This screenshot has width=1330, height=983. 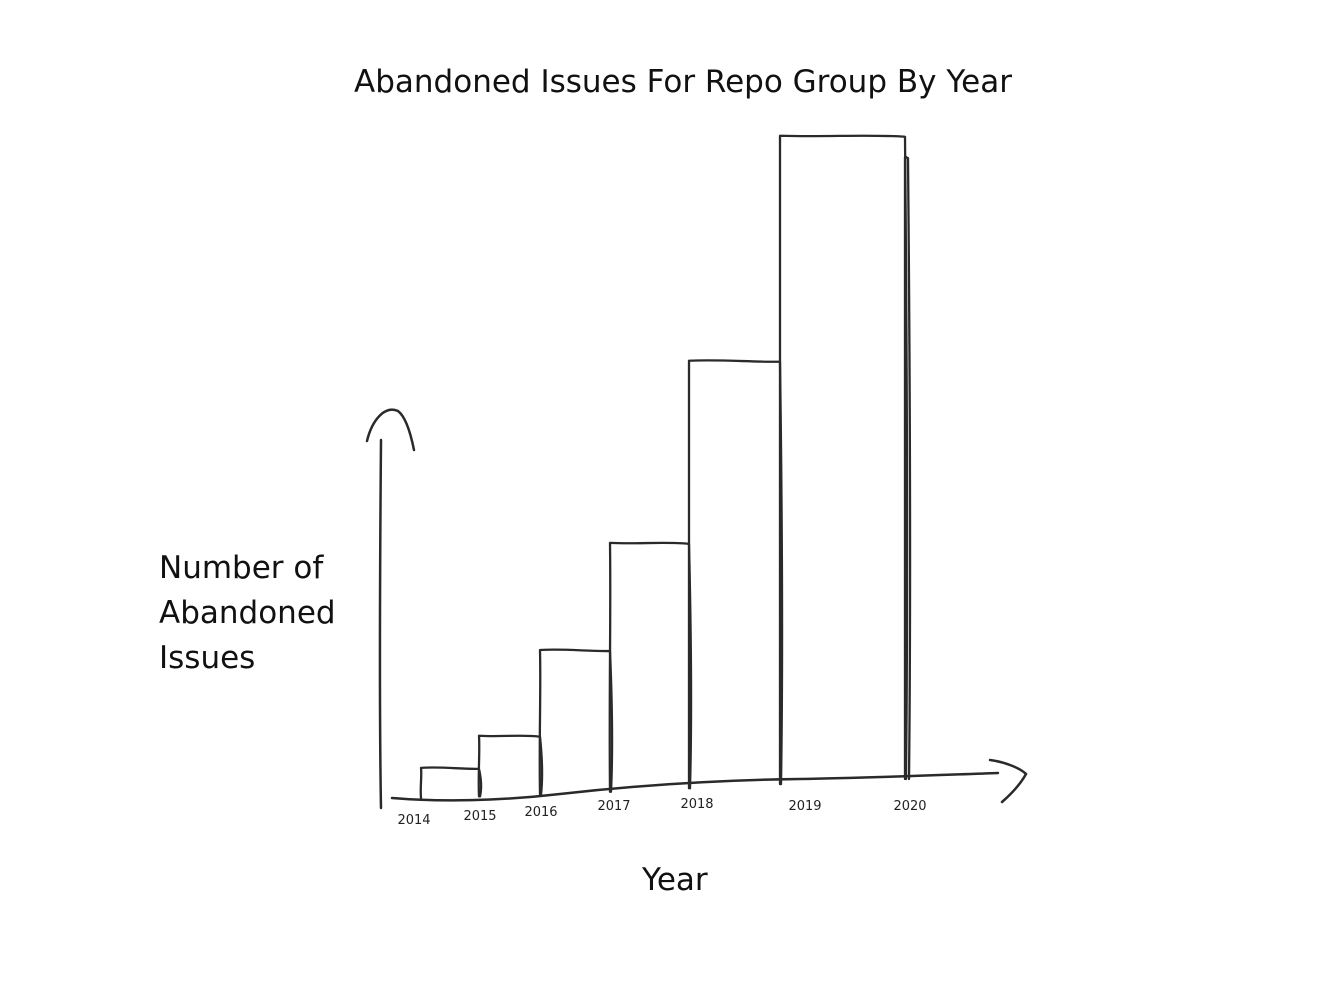 I want to click on bar-2018, so click(x=735, y=574).